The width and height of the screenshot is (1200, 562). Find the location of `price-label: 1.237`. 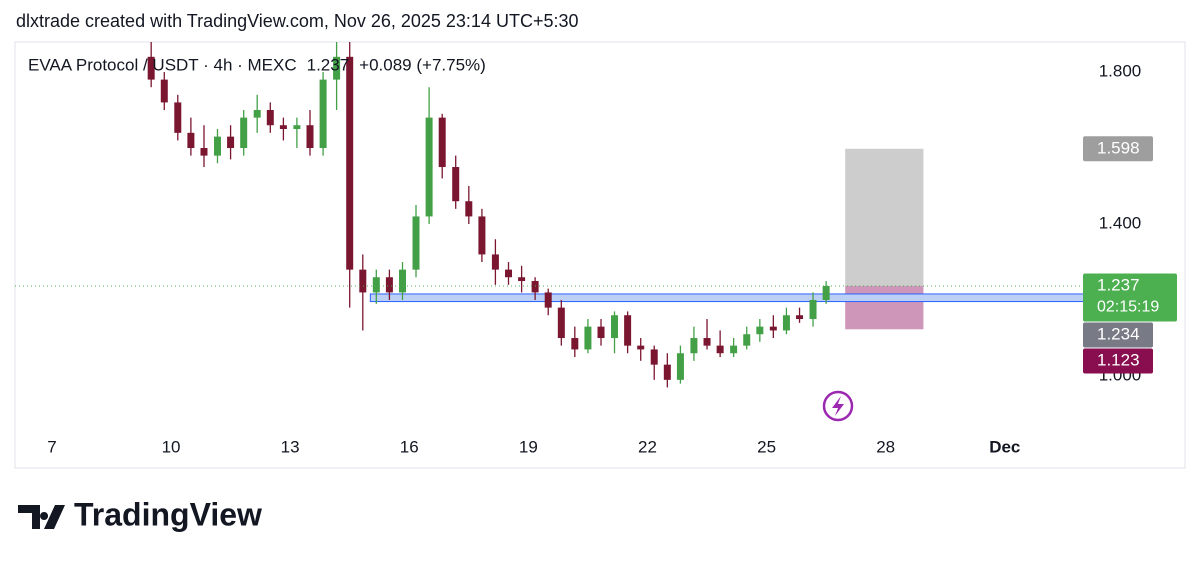

price-label: 1.237 is located at coordinates (1118, 284).